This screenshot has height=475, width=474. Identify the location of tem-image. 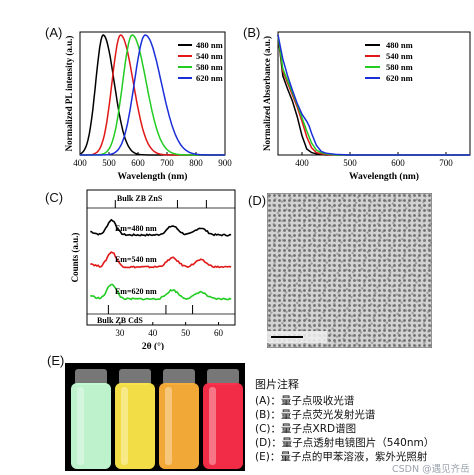
(349, 270).